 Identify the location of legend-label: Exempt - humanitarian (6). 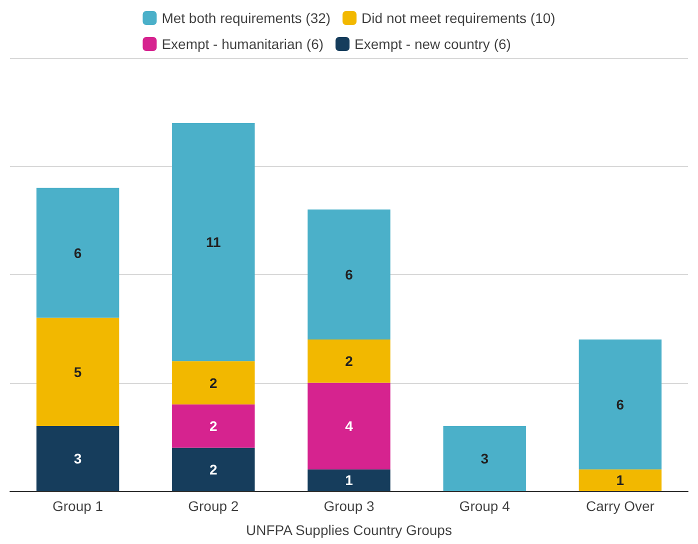
(243, 44).